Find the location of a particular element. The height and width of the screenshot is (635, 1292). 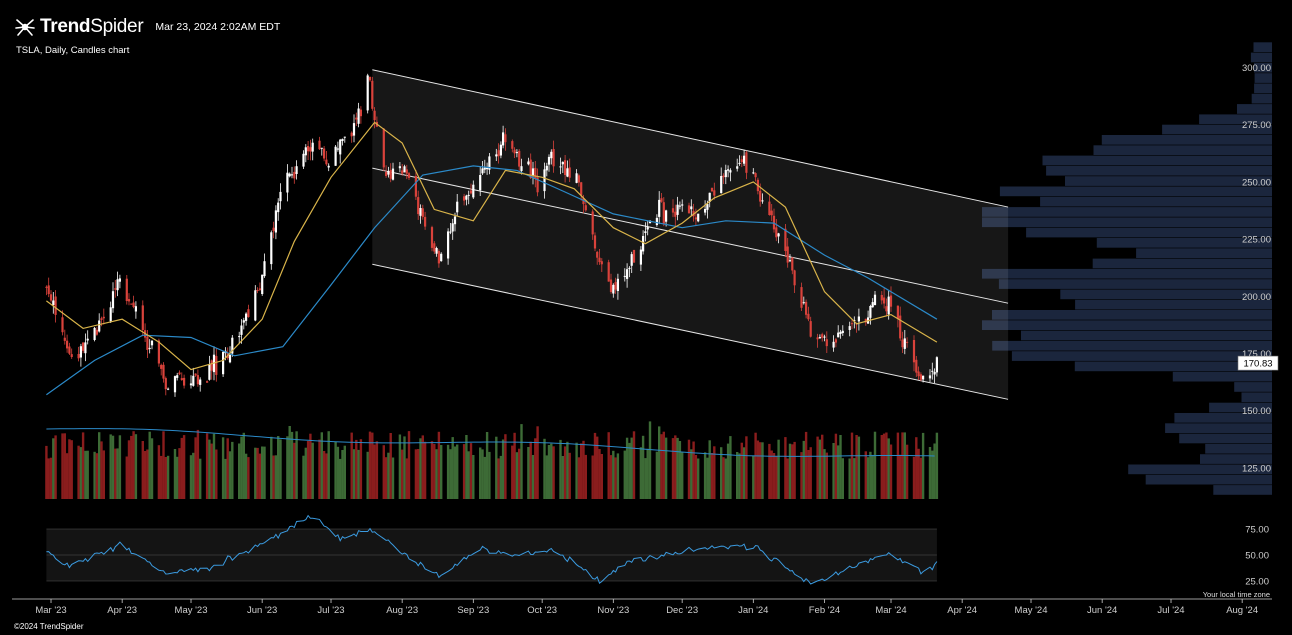

timestamp: Mar 23, 2024 2:02AM EDT is located at coordinates (218, 27).